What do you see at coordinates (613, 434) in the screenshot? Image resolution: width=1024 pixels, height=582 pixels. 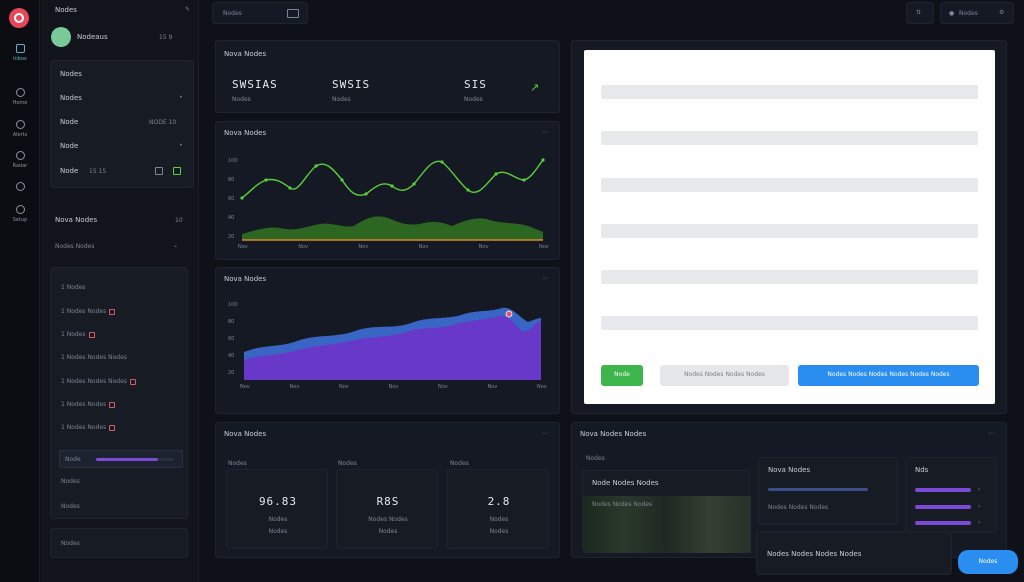 I see `activity-title: Nova Nodes Nodes` at bounding box center [613, 434].